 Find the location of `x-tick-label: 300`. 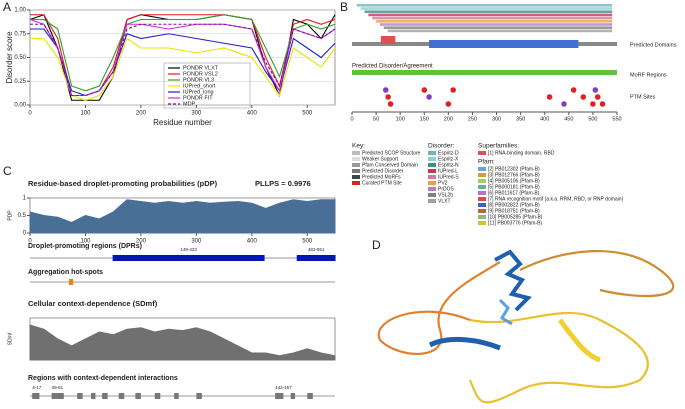

x-tick-label: 300 is located at coordinates (196, 242).